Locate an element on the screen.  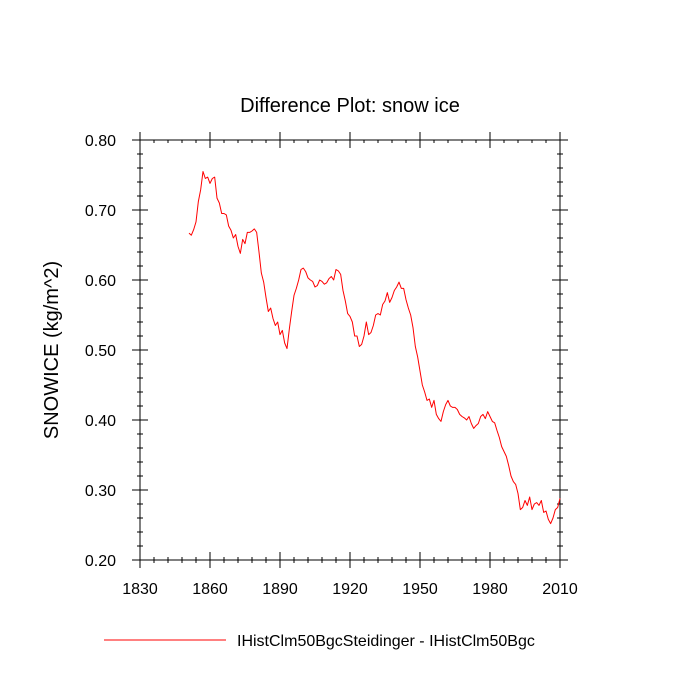
y-tick-label: 0.20 is located at coordinates (100, 561).